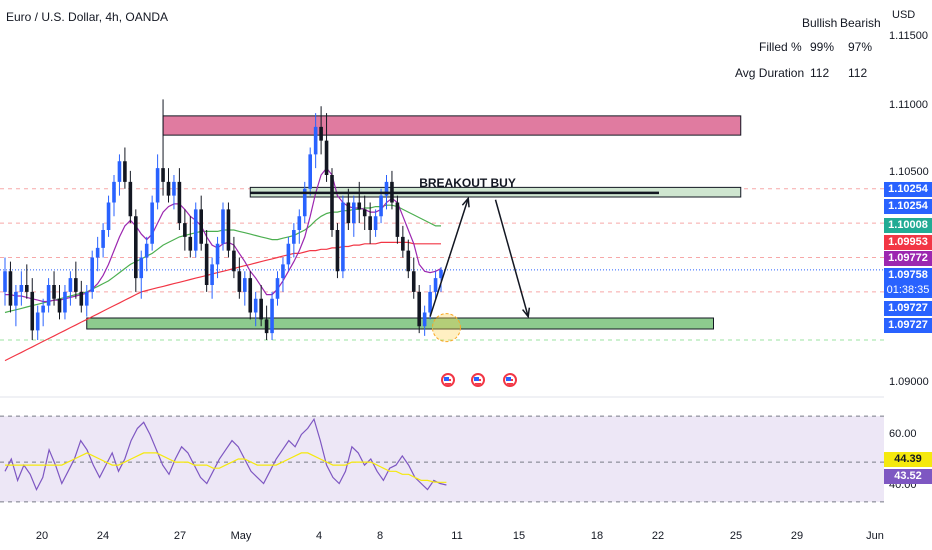 This screenshot has width=932, height=550. Describe the element at coordinates (103, 536) in the screenshot. I see `time-tick: 24` at that location.